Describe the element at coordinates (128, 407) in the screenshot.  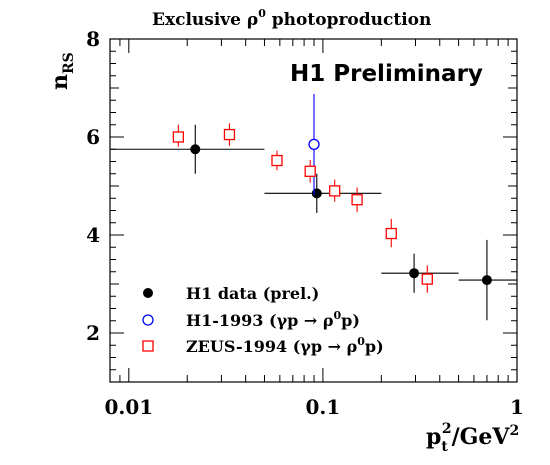
I see `x-tick-label: 0.01` at that location.